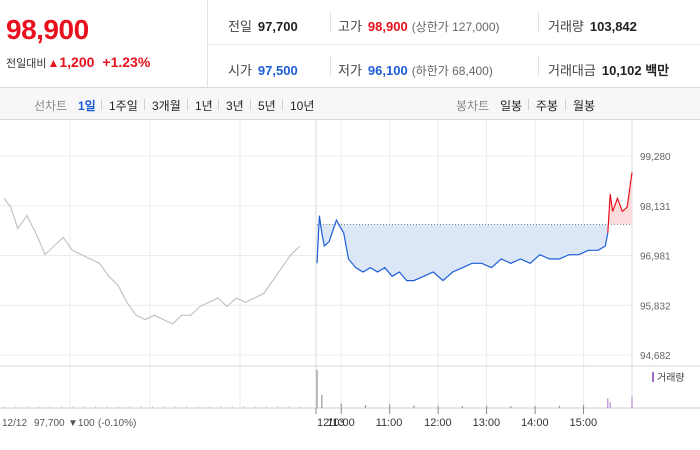 Image resolution: width=700 pixels, height=450 pixels. What do you see at coordinates (584, 106) in the screenshot?
I see `candle-monthly-button: 월봉` at bounding box center [584, 106].